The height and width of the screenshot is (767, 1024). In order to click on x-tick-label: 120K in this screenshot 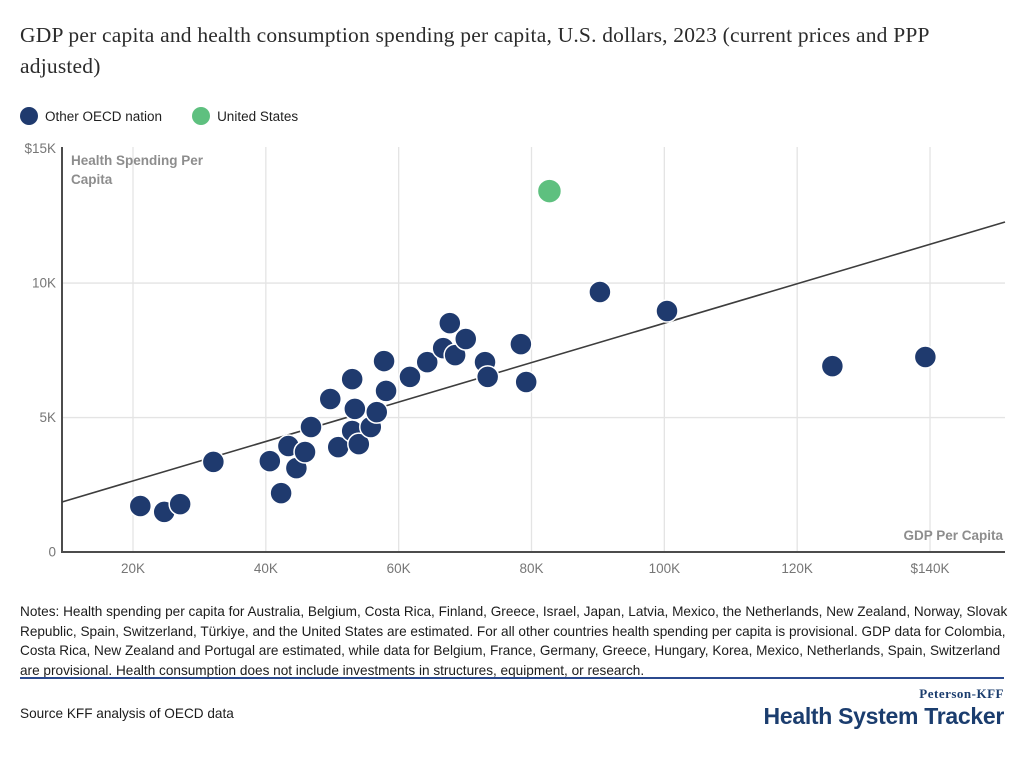, I will do `click(797, 568)`.